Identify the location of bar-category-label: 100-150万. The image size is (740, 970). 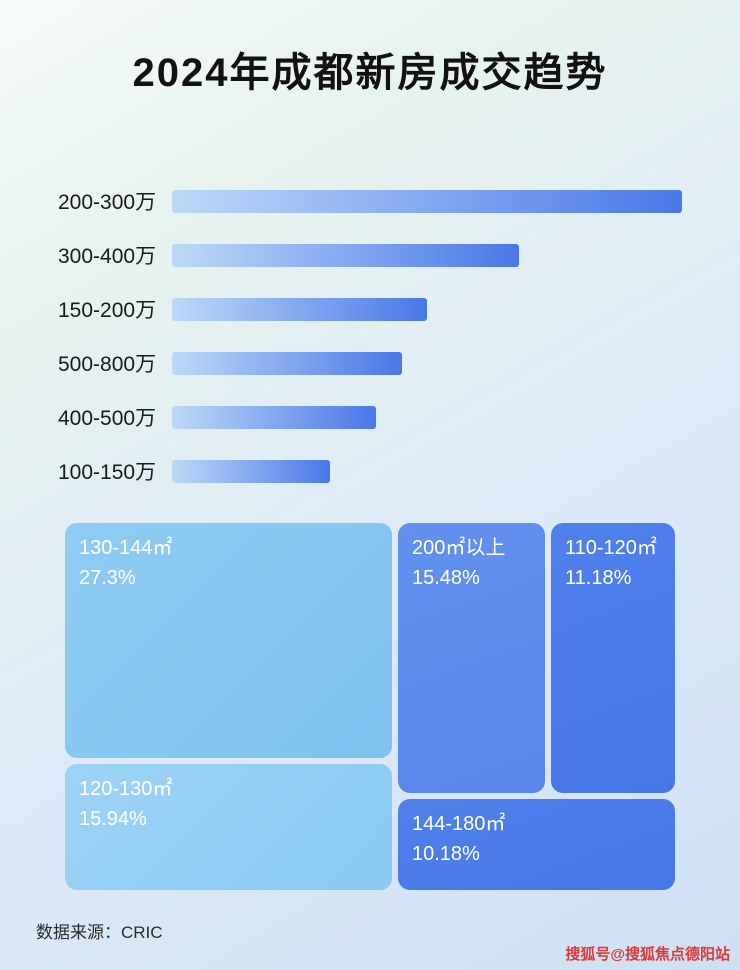
(107, 472).